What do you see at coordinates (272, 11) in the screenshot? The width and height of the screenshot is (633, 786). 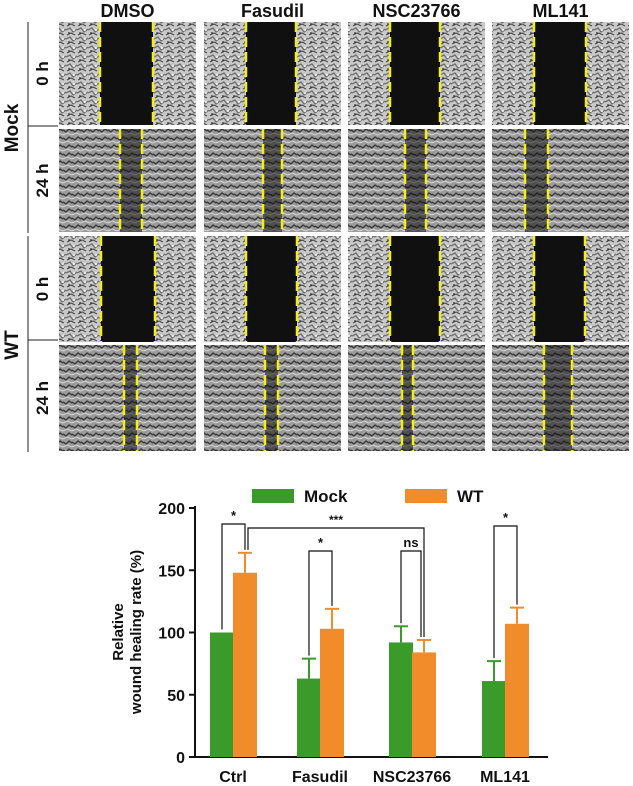 I see `column-header: Fasudil` at bounding box center [272, 11].